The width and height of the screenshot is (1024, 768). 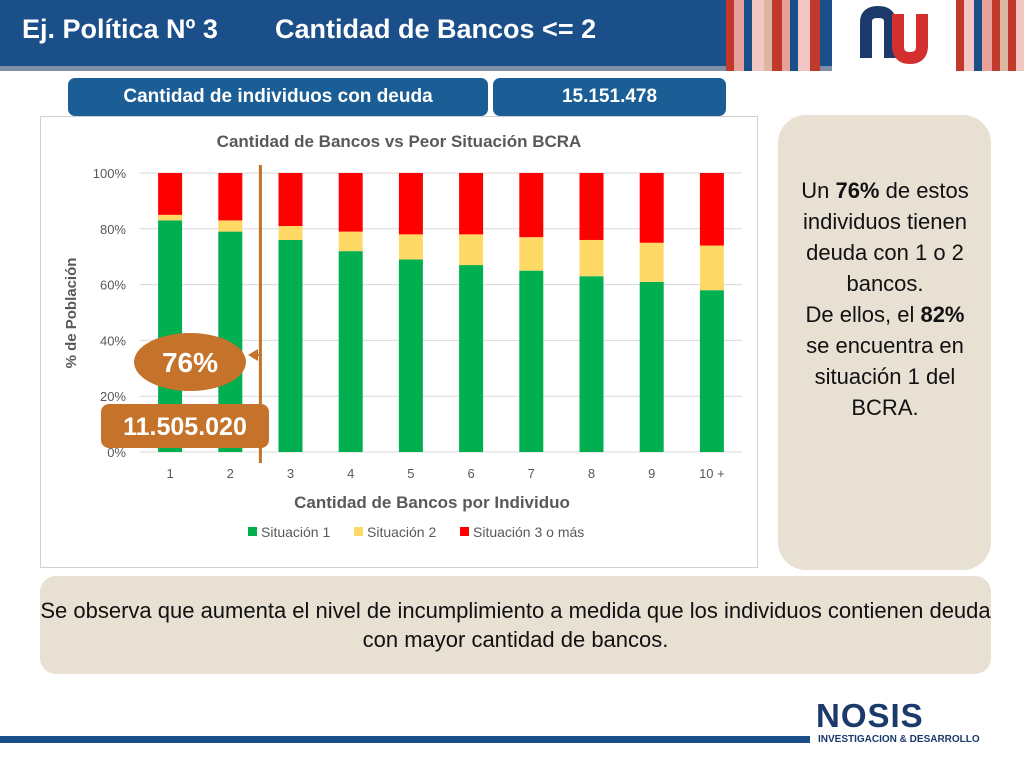 I want to click on decorative-stripes-left, so click(x=773, y=35).